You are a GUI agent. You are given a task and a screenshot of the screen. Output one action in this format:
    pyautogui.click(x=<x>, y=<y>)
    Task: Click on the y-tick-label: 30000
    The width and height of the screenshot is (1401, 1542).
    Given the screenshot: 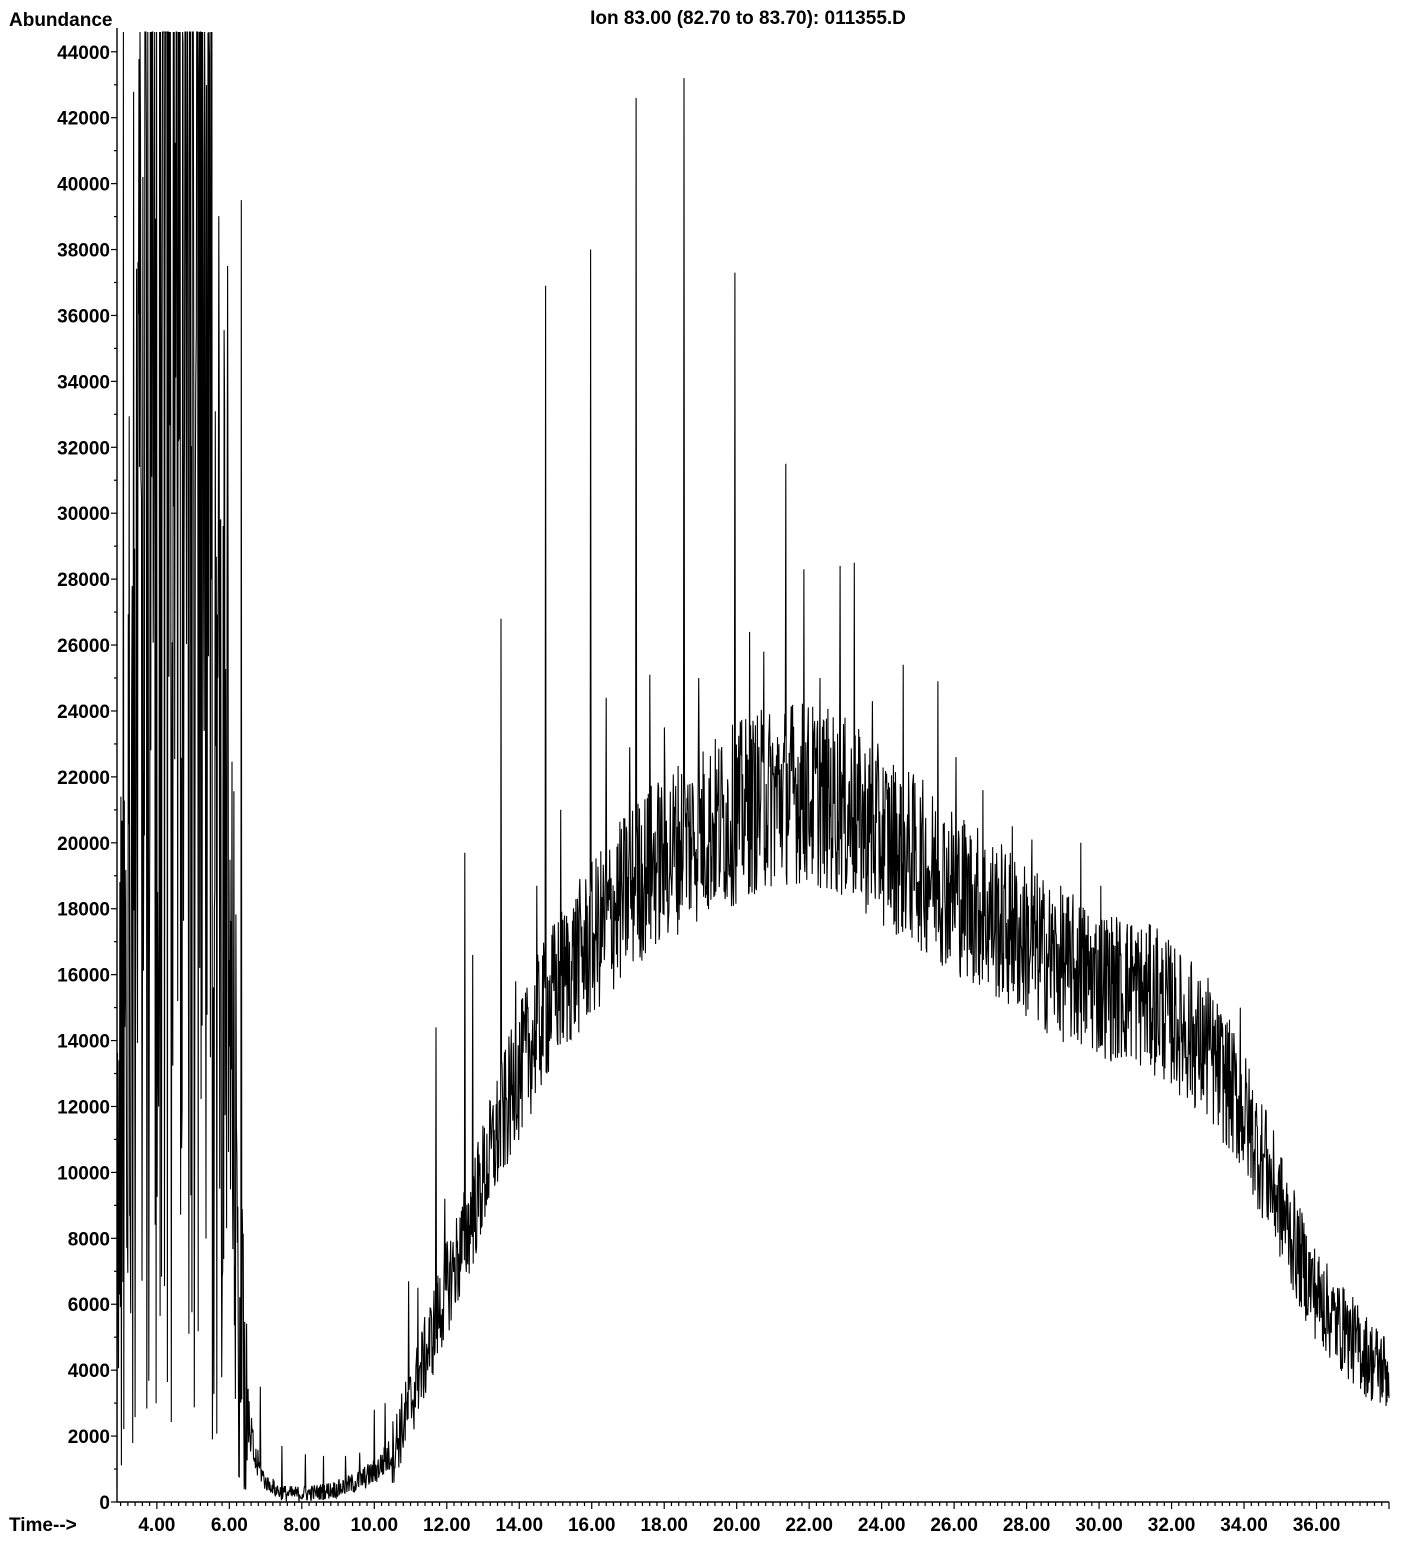 What is the action you would take?
    pyautogui.click(x=83, y=514)
    